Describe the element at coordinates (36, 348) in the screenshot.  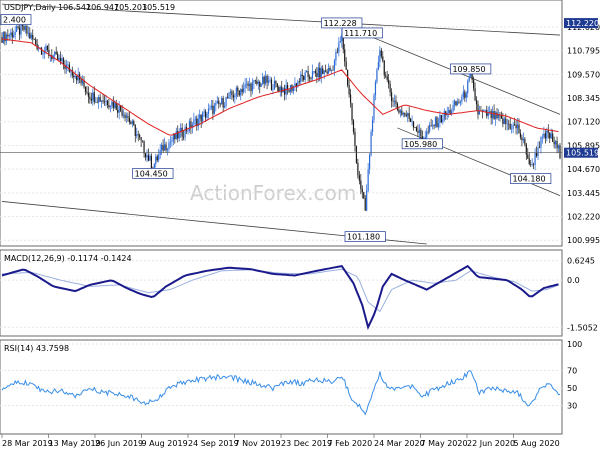
I see `rsi-label: RSI(14) 43.7598` at that location.